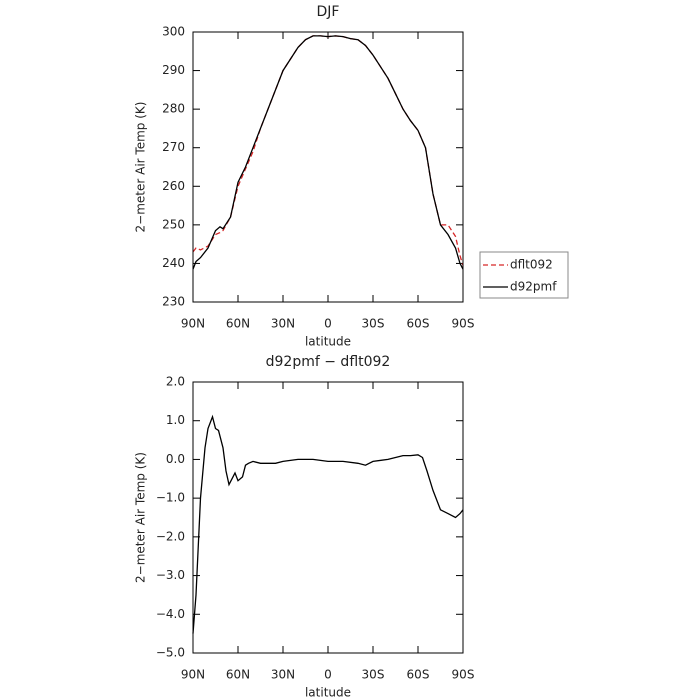 This screenshot has width=700, height=700. I want to click on y-tick-label: 270, so click(173, 147).